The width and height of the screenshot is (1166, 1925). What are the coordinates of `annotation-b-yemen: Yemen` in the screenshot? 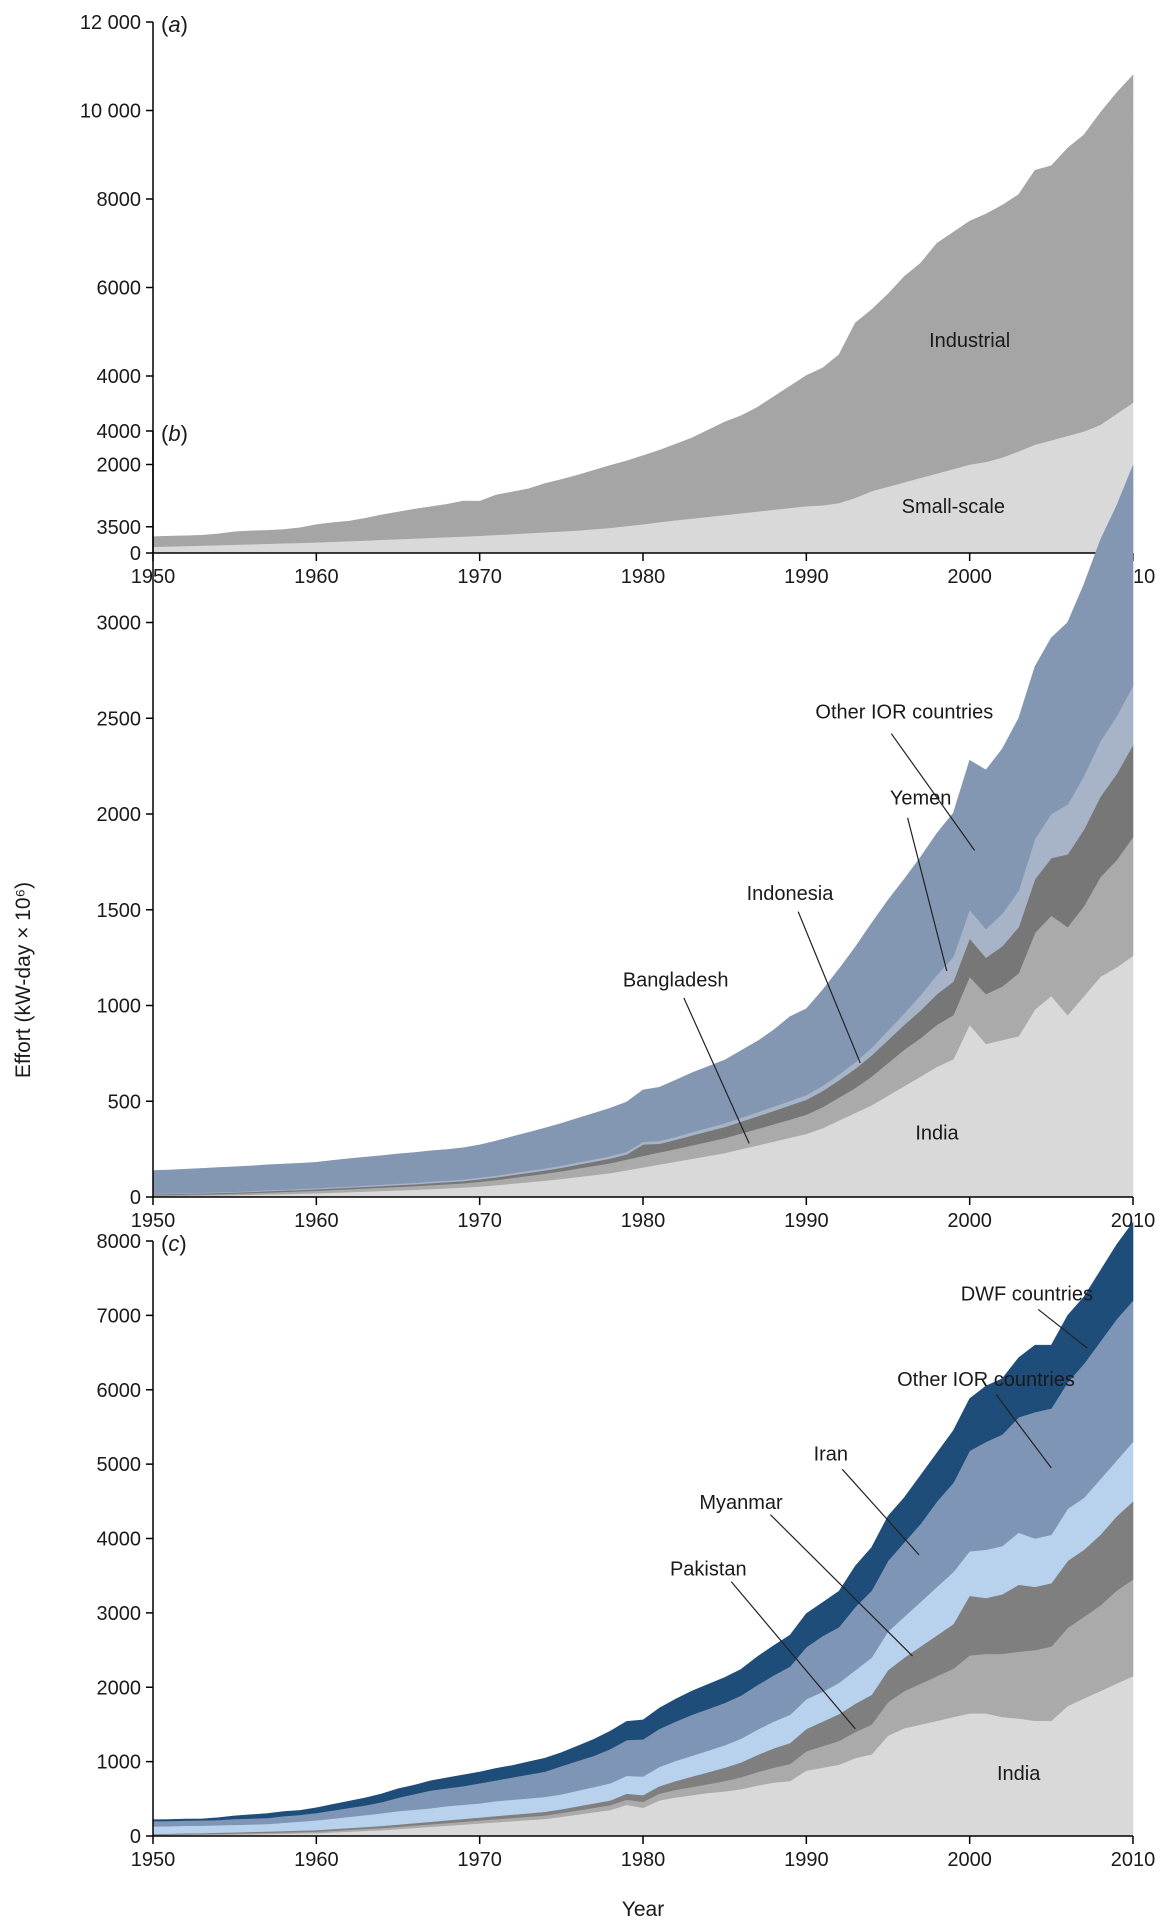 It's located at (921, 798).